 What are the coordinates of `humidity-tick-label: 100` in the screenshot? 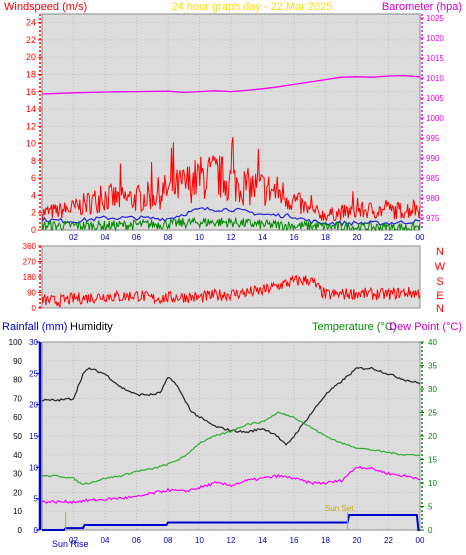 It's located at (16, 342).